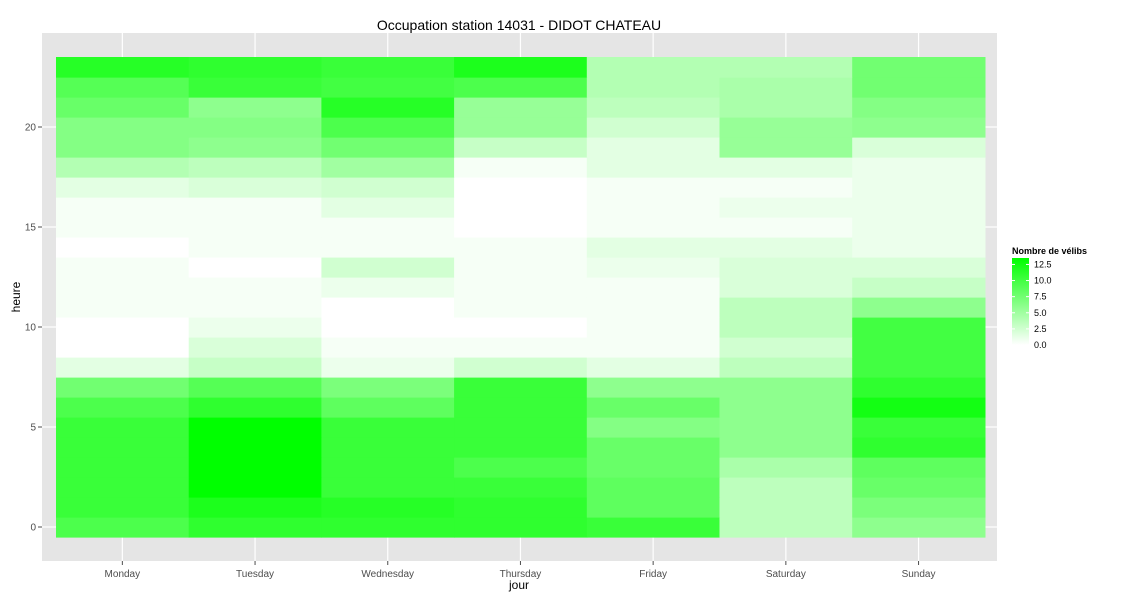  Describe the element at coordinates (123, 574) in the screenshot. I see `x-tick-label-monday: Monday` at that location.